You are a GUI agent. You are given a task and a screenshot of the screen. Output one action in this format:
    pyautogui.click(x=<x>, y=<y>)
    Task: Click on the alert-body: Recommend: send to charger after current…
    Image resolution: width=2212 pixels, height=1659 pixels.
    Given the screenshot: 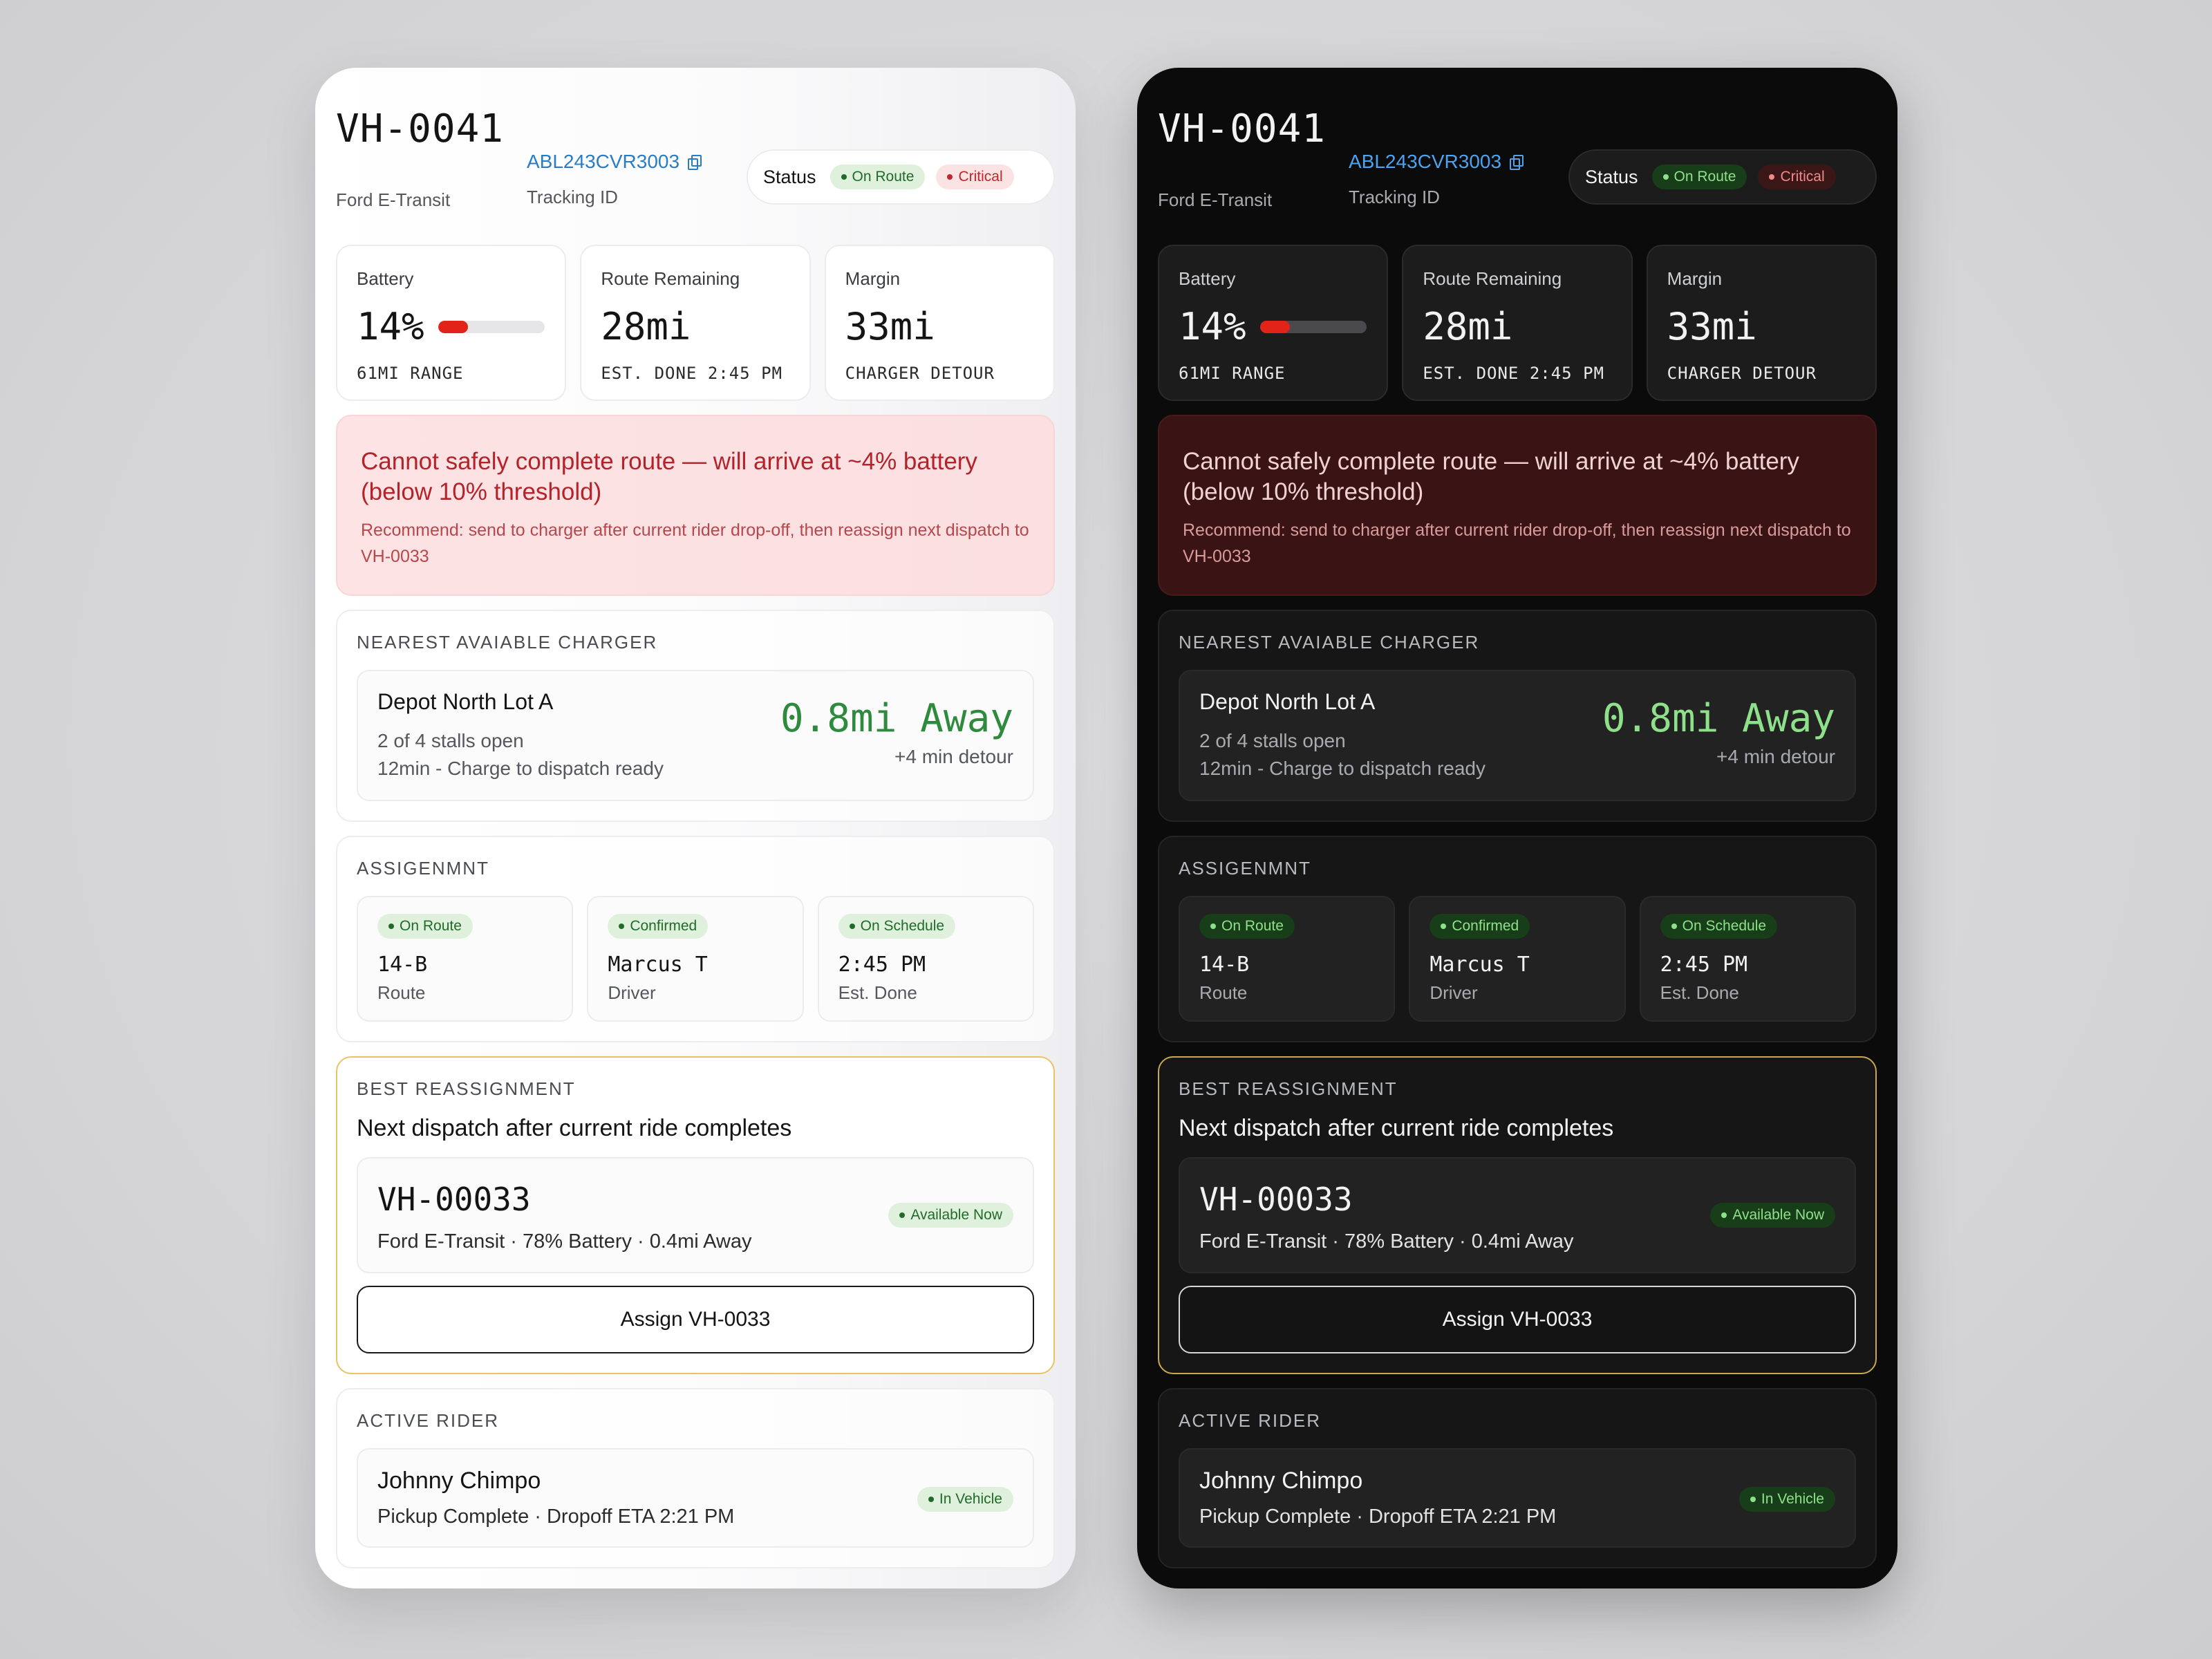 What is the action you would take?
    pyautogui.click(x=695, y=543)
    